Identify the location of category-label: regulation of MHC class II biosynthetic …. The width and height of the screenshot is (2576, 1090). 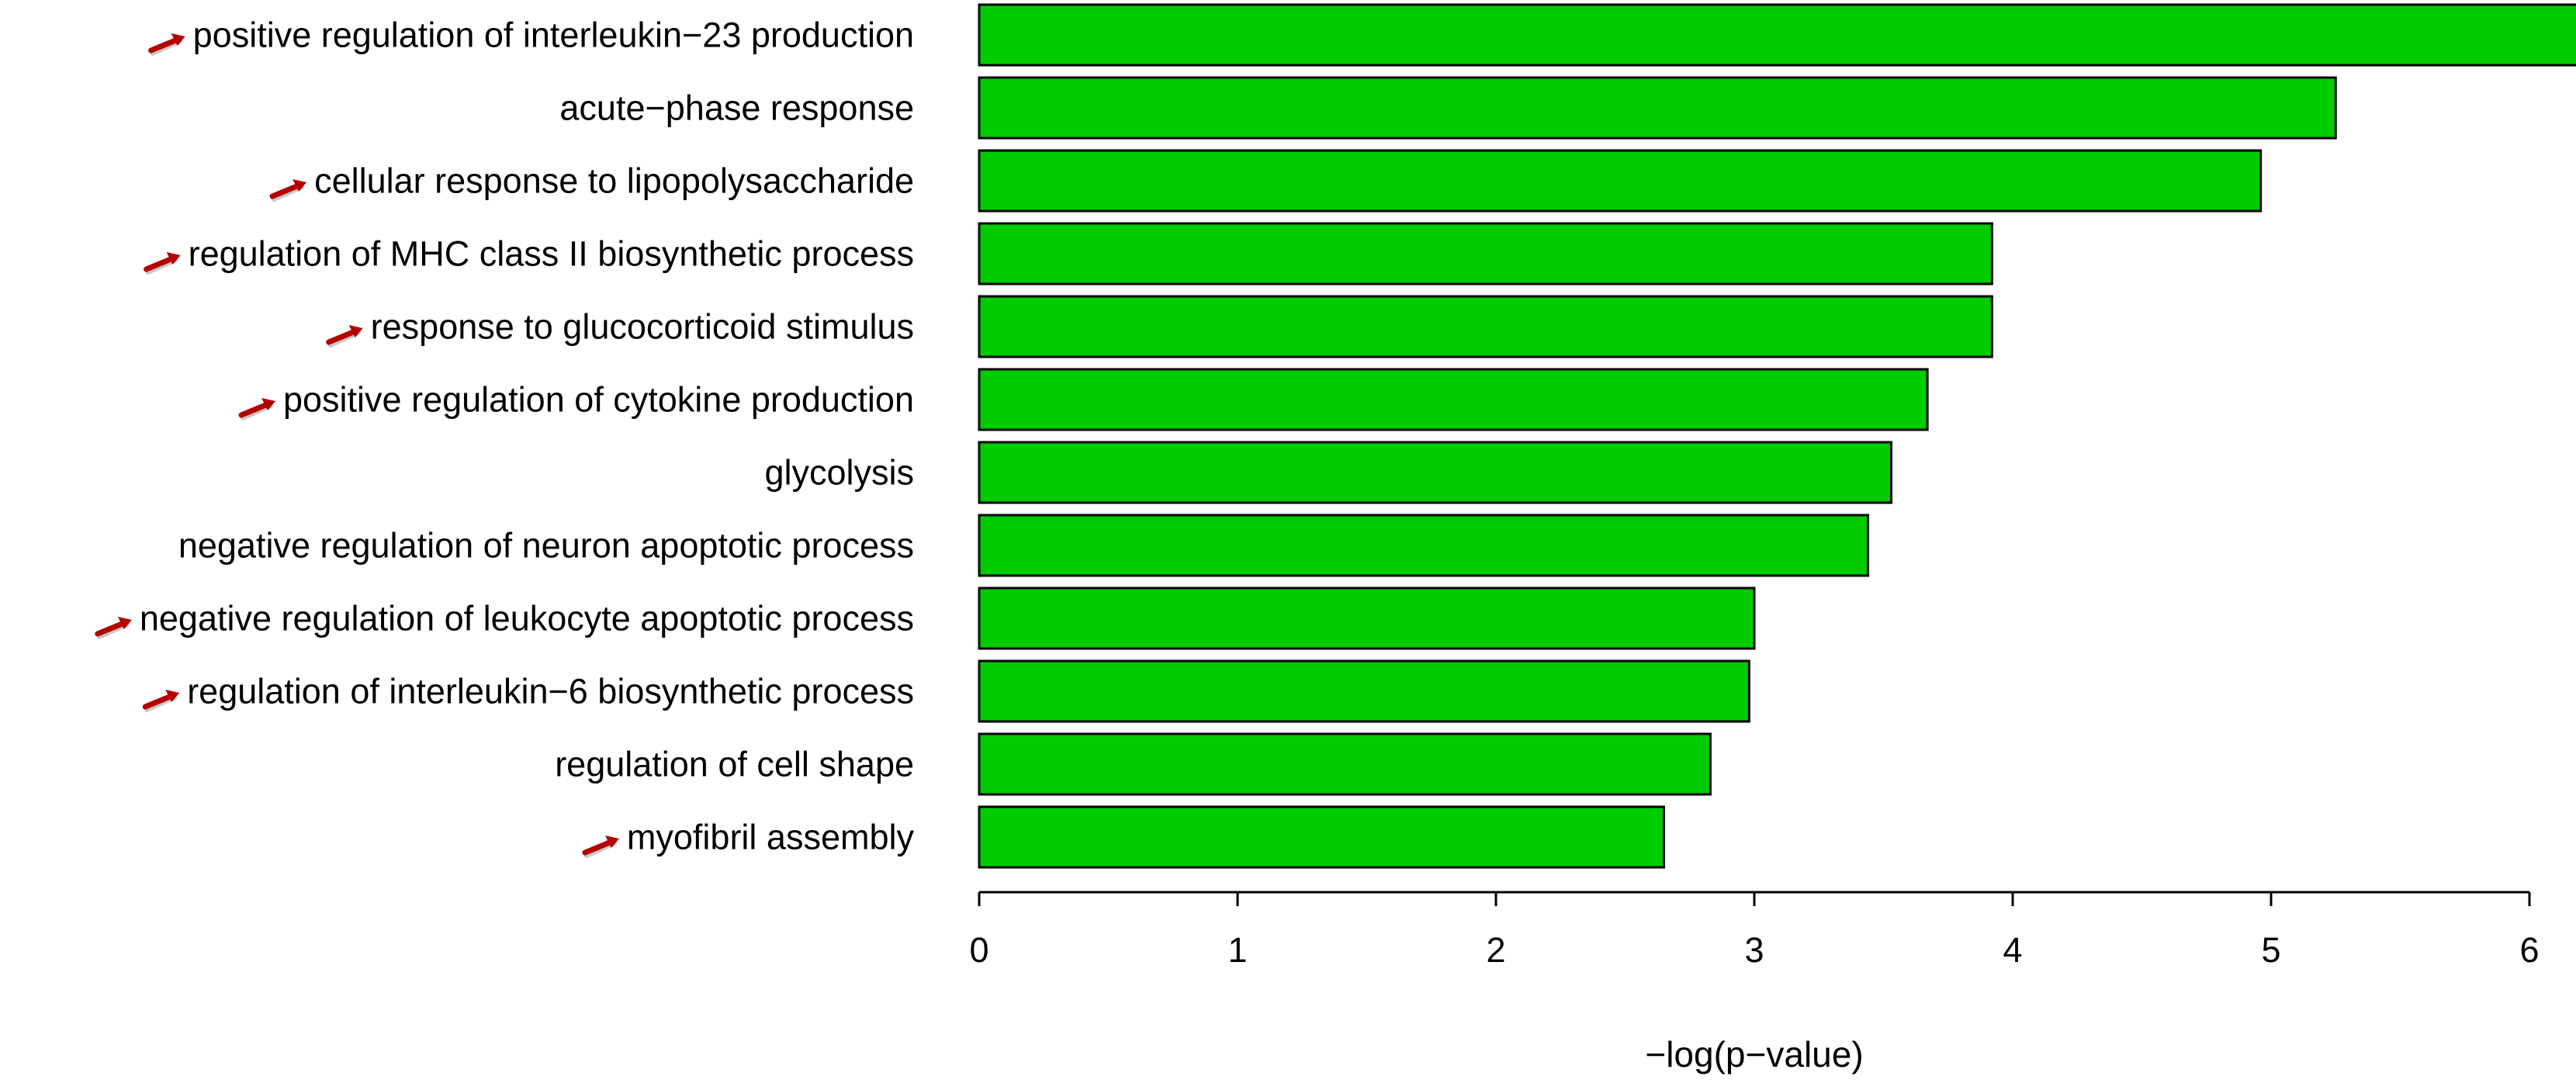
(551, 254).